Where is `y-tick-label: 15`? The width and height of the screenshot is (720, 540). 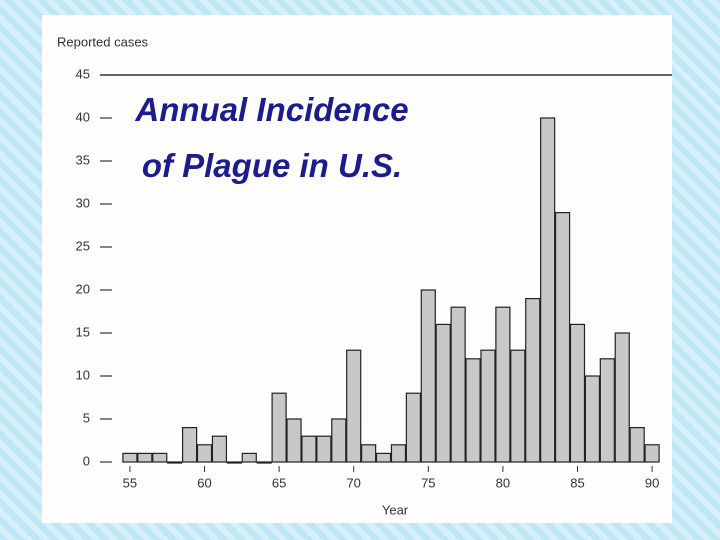
y-tick-label: 15 is located at coordinates (83, 331).